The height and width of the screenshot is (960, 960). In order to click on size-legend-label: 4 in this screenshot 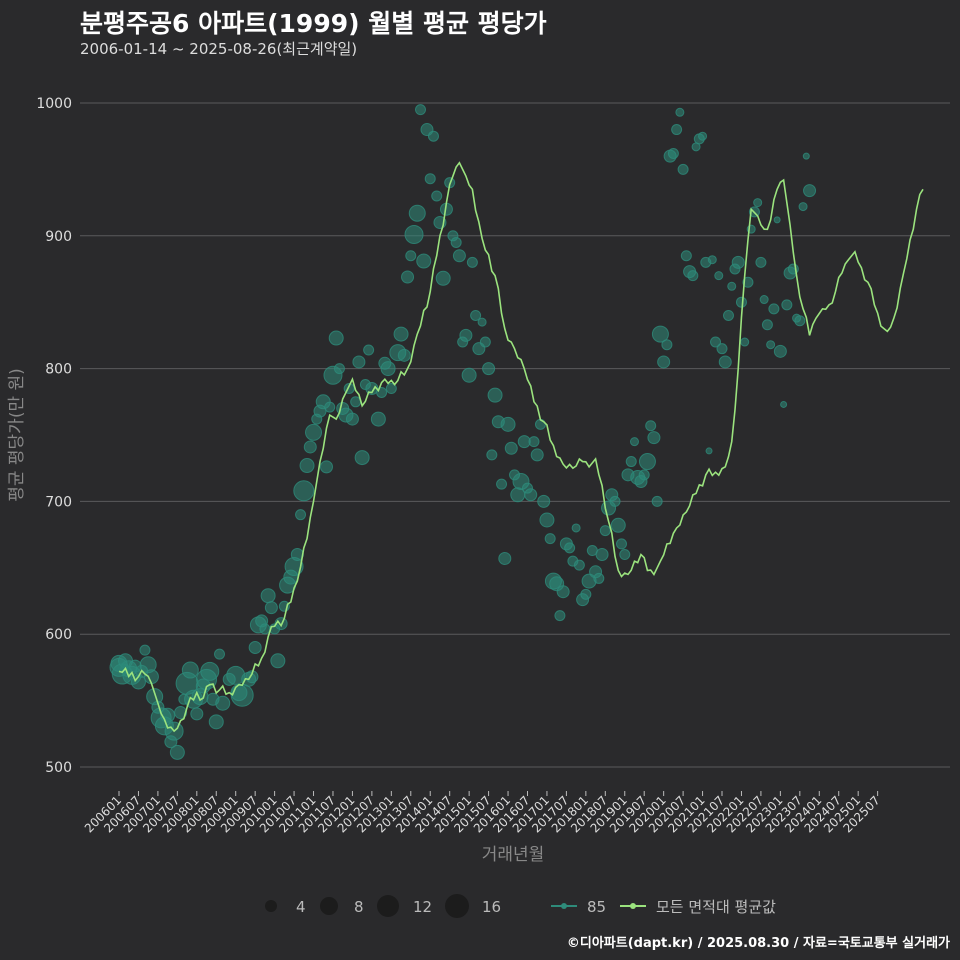, I will do `click(301, 907)`.